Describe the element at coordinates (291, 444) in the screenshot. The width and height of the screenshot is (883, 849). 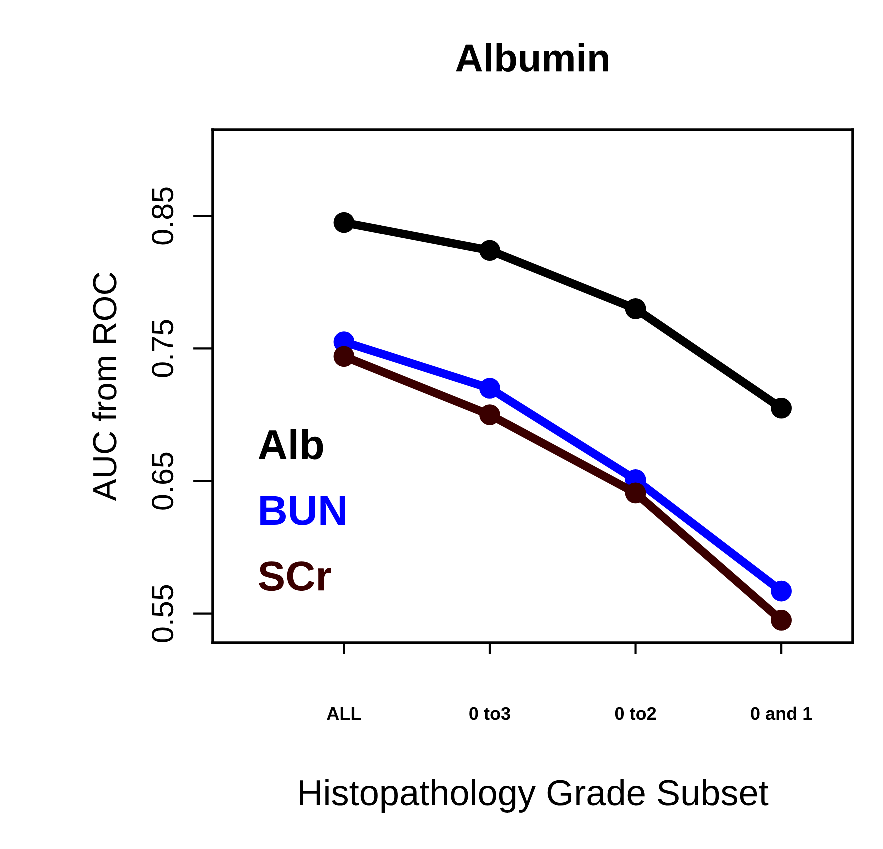
I see `text: Alb` at that location.